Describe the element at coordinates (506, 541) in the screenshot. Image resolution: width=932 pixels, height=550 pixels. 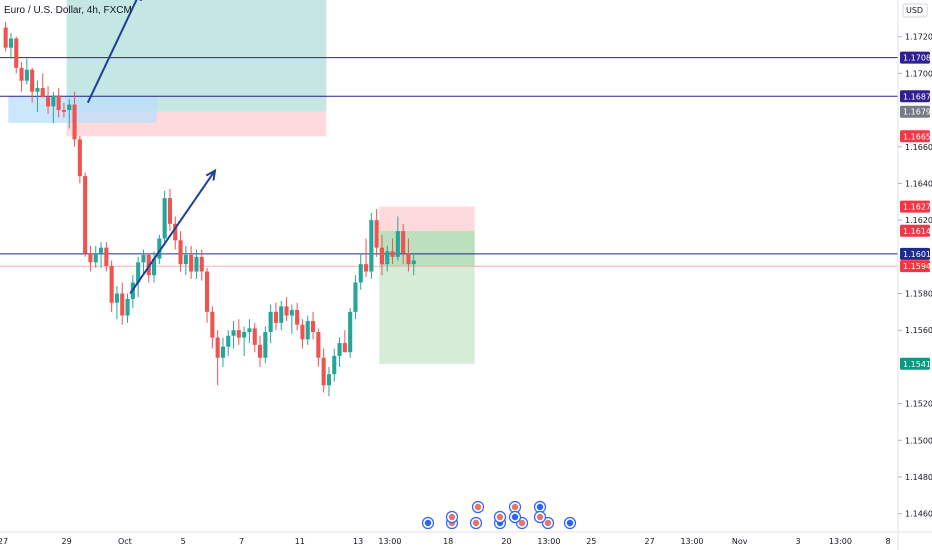
I see `x-tick-label-9: 20` at that location.